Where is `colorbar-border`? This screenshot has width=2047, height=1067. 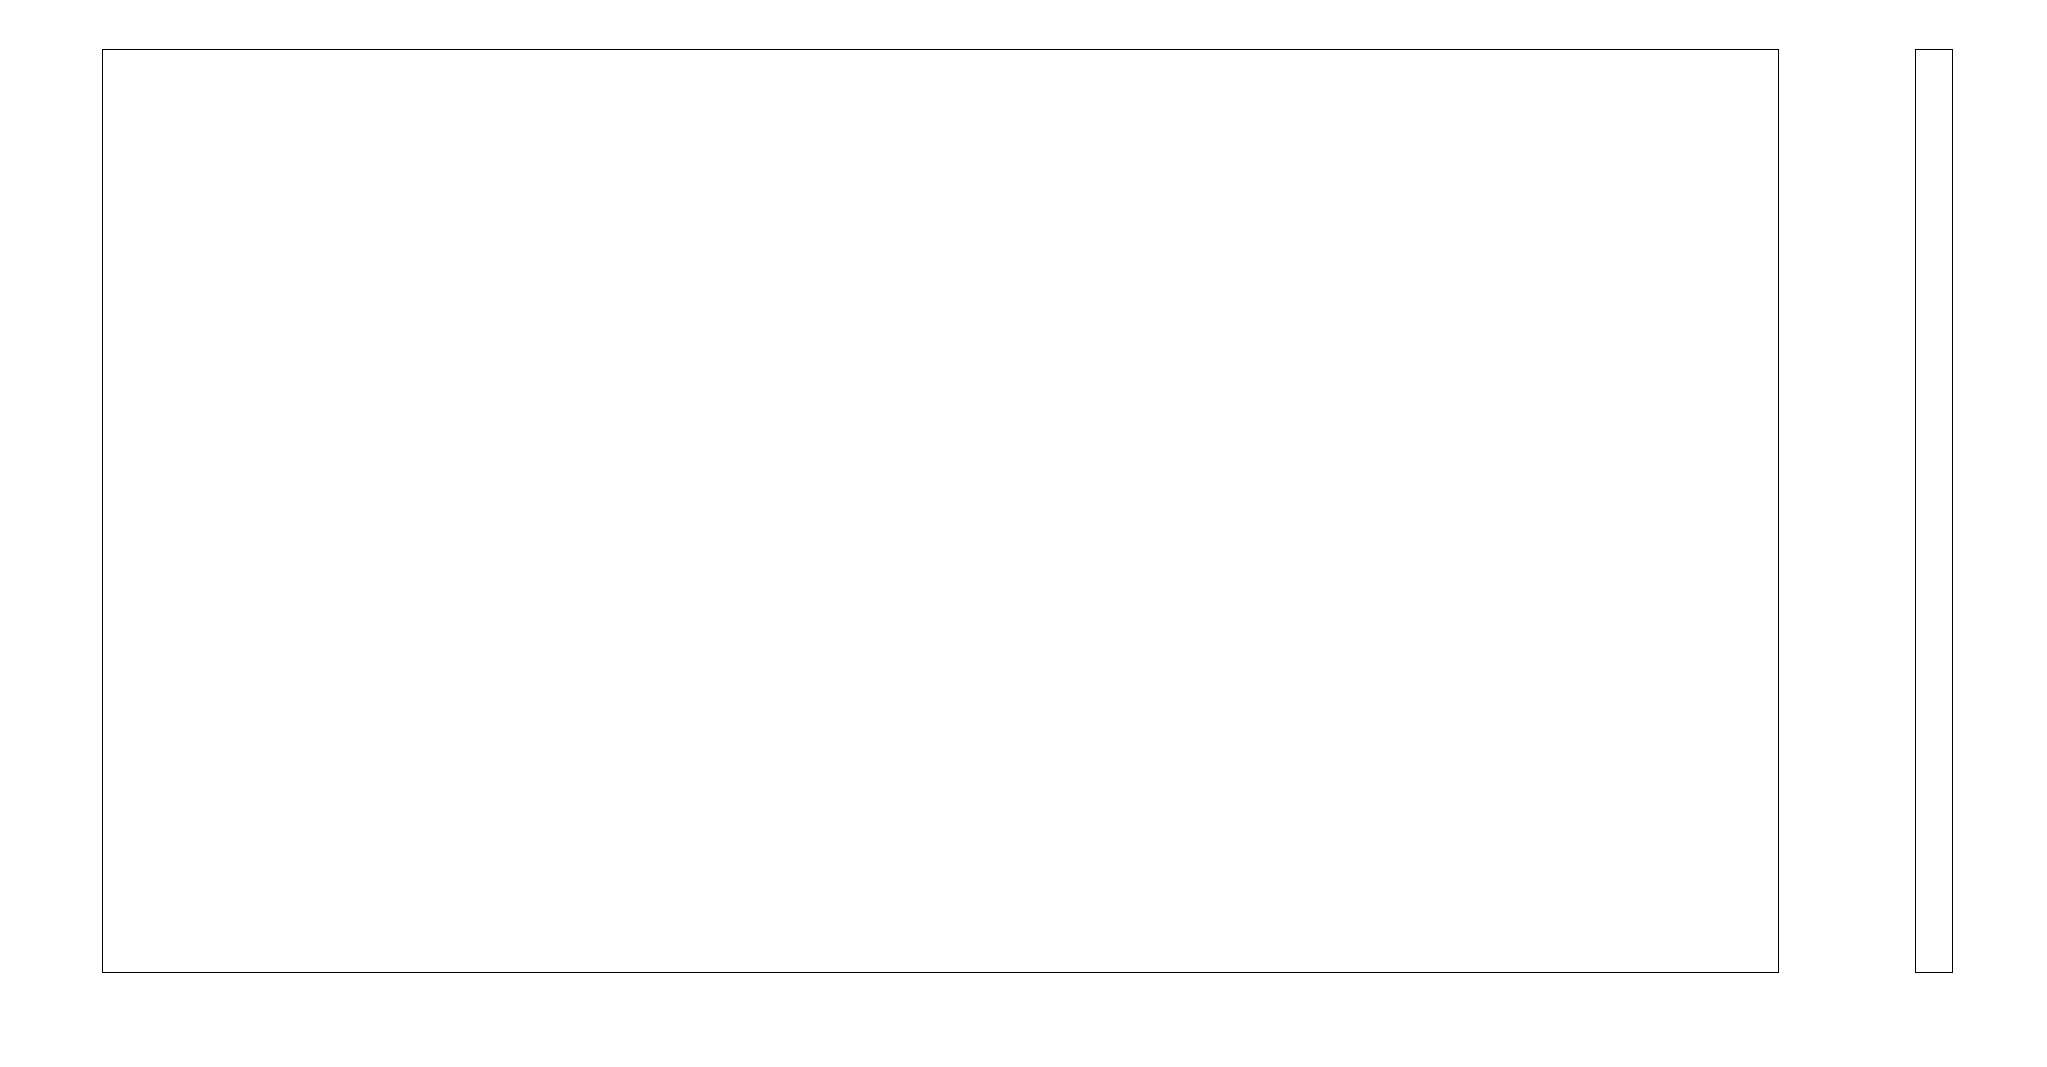
colorbar-border is located at coordinates (1934, 511).